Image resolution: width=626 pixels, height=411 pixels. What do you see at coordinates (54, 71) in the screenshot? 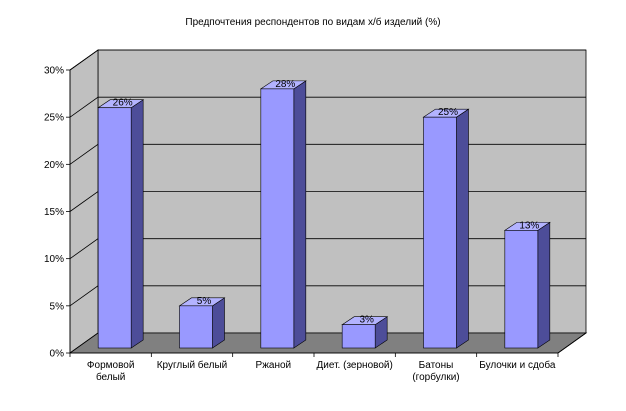
I see `y-tick-label: 30%` at bounding box center [54, 71].